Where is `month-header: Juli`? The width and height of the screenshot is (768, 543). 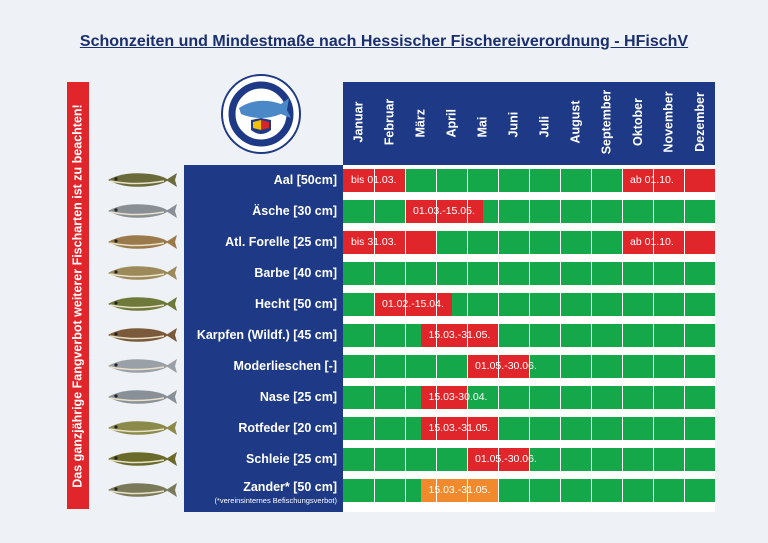 month-header: Juli is located at coordinates (544, 123).